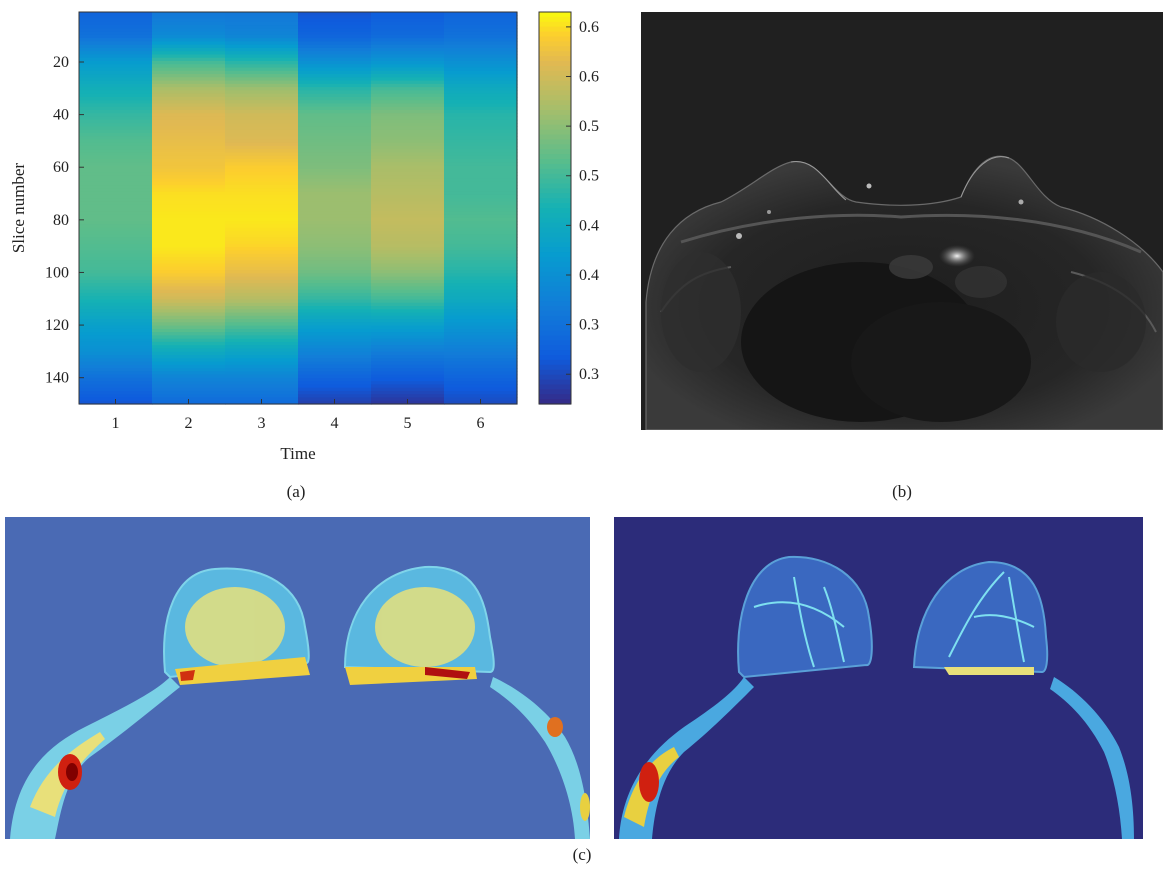 The width and height of the screenshot is (1163, 880). I want to click on mri-drawing, so click(904, 292).